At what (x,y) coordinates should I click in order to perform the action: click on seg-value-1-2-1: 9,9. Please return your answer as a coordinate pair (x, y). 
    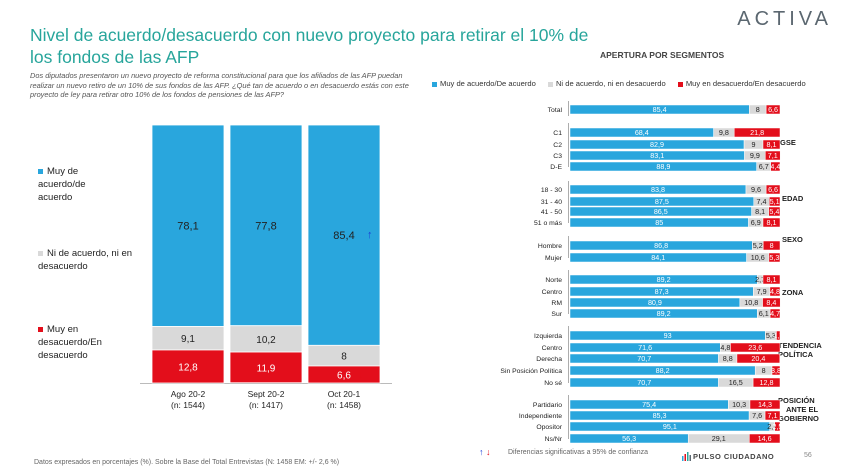
    Looking at the image, I should click on (755, 155).